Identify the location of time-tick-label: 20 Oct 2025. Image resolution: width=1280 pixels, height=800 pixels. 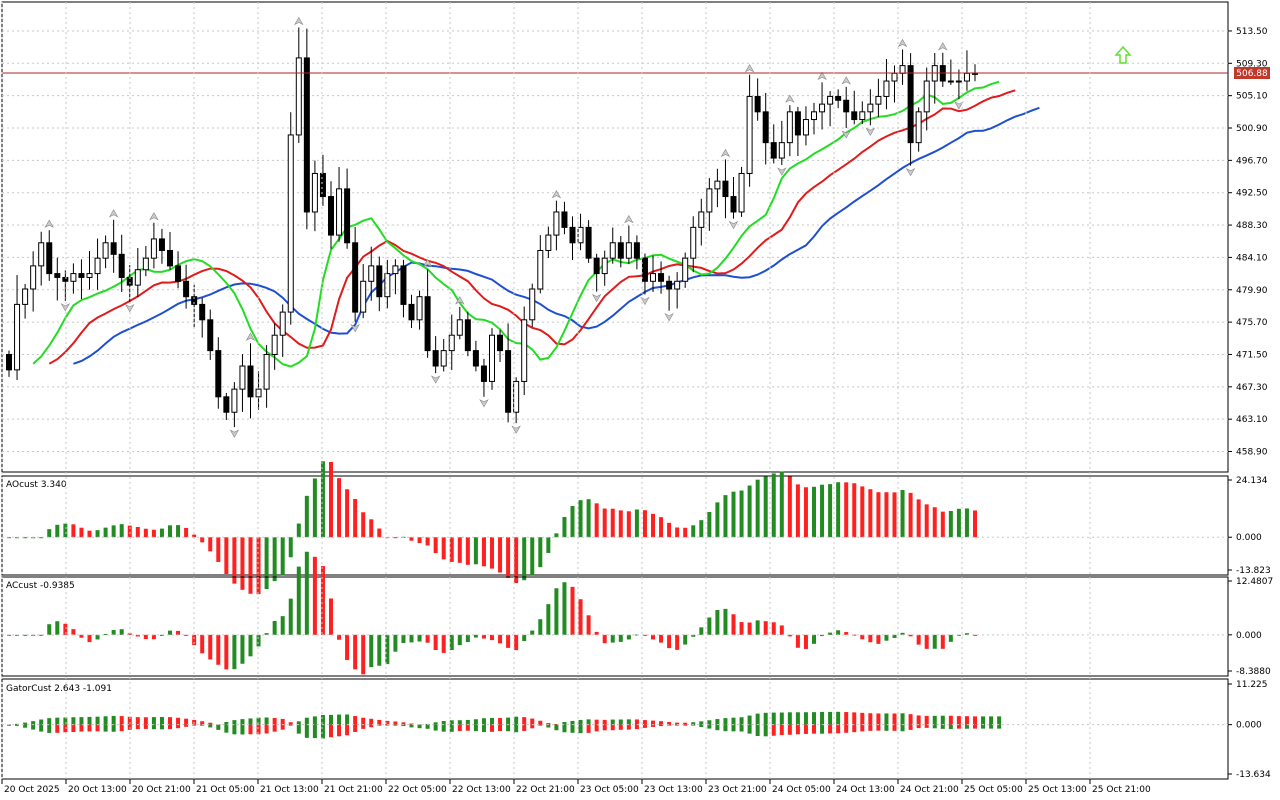
(32, 790).